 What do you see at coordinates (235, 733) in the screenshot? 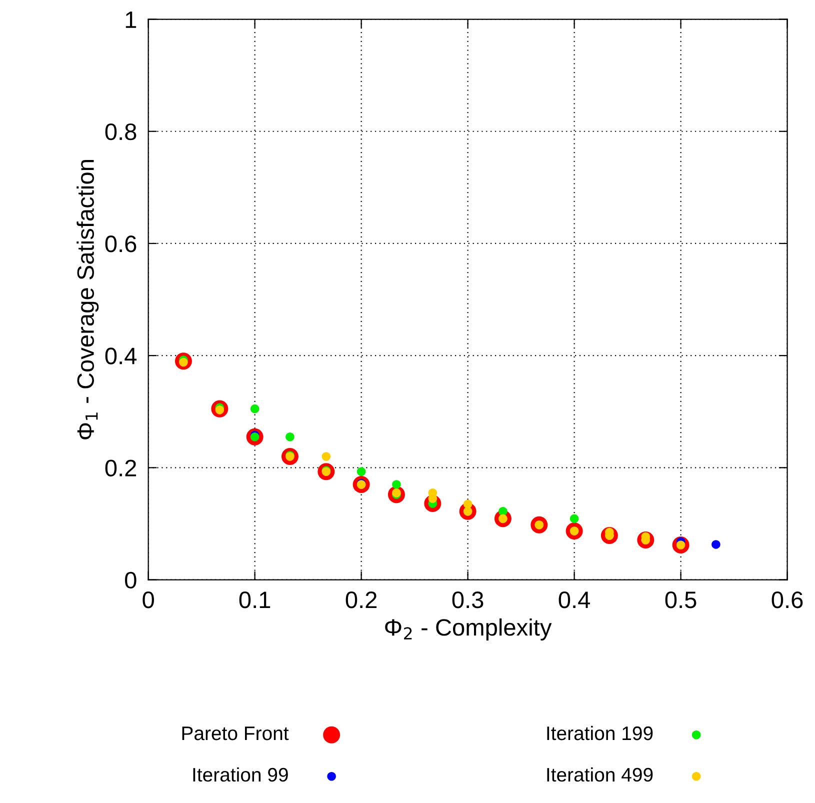
I see `legend-label: Pareto Front` at bounding box center [235, 733].